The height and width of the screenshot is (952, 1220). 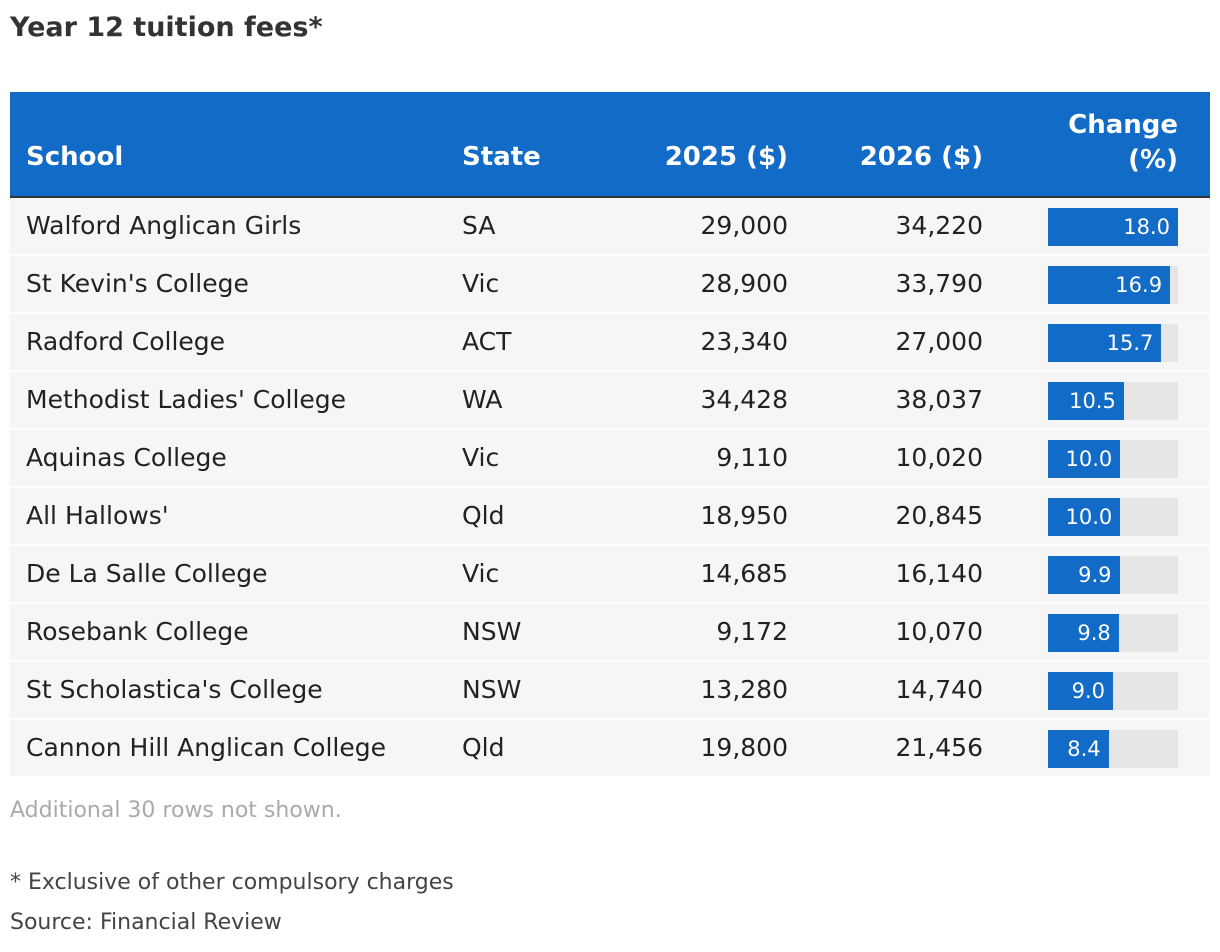 What do you see at coordinates (206, 747) in the screenshot?
I see `table-cell: Cannon Hill Anglican College` at bounding box center [206, 747].